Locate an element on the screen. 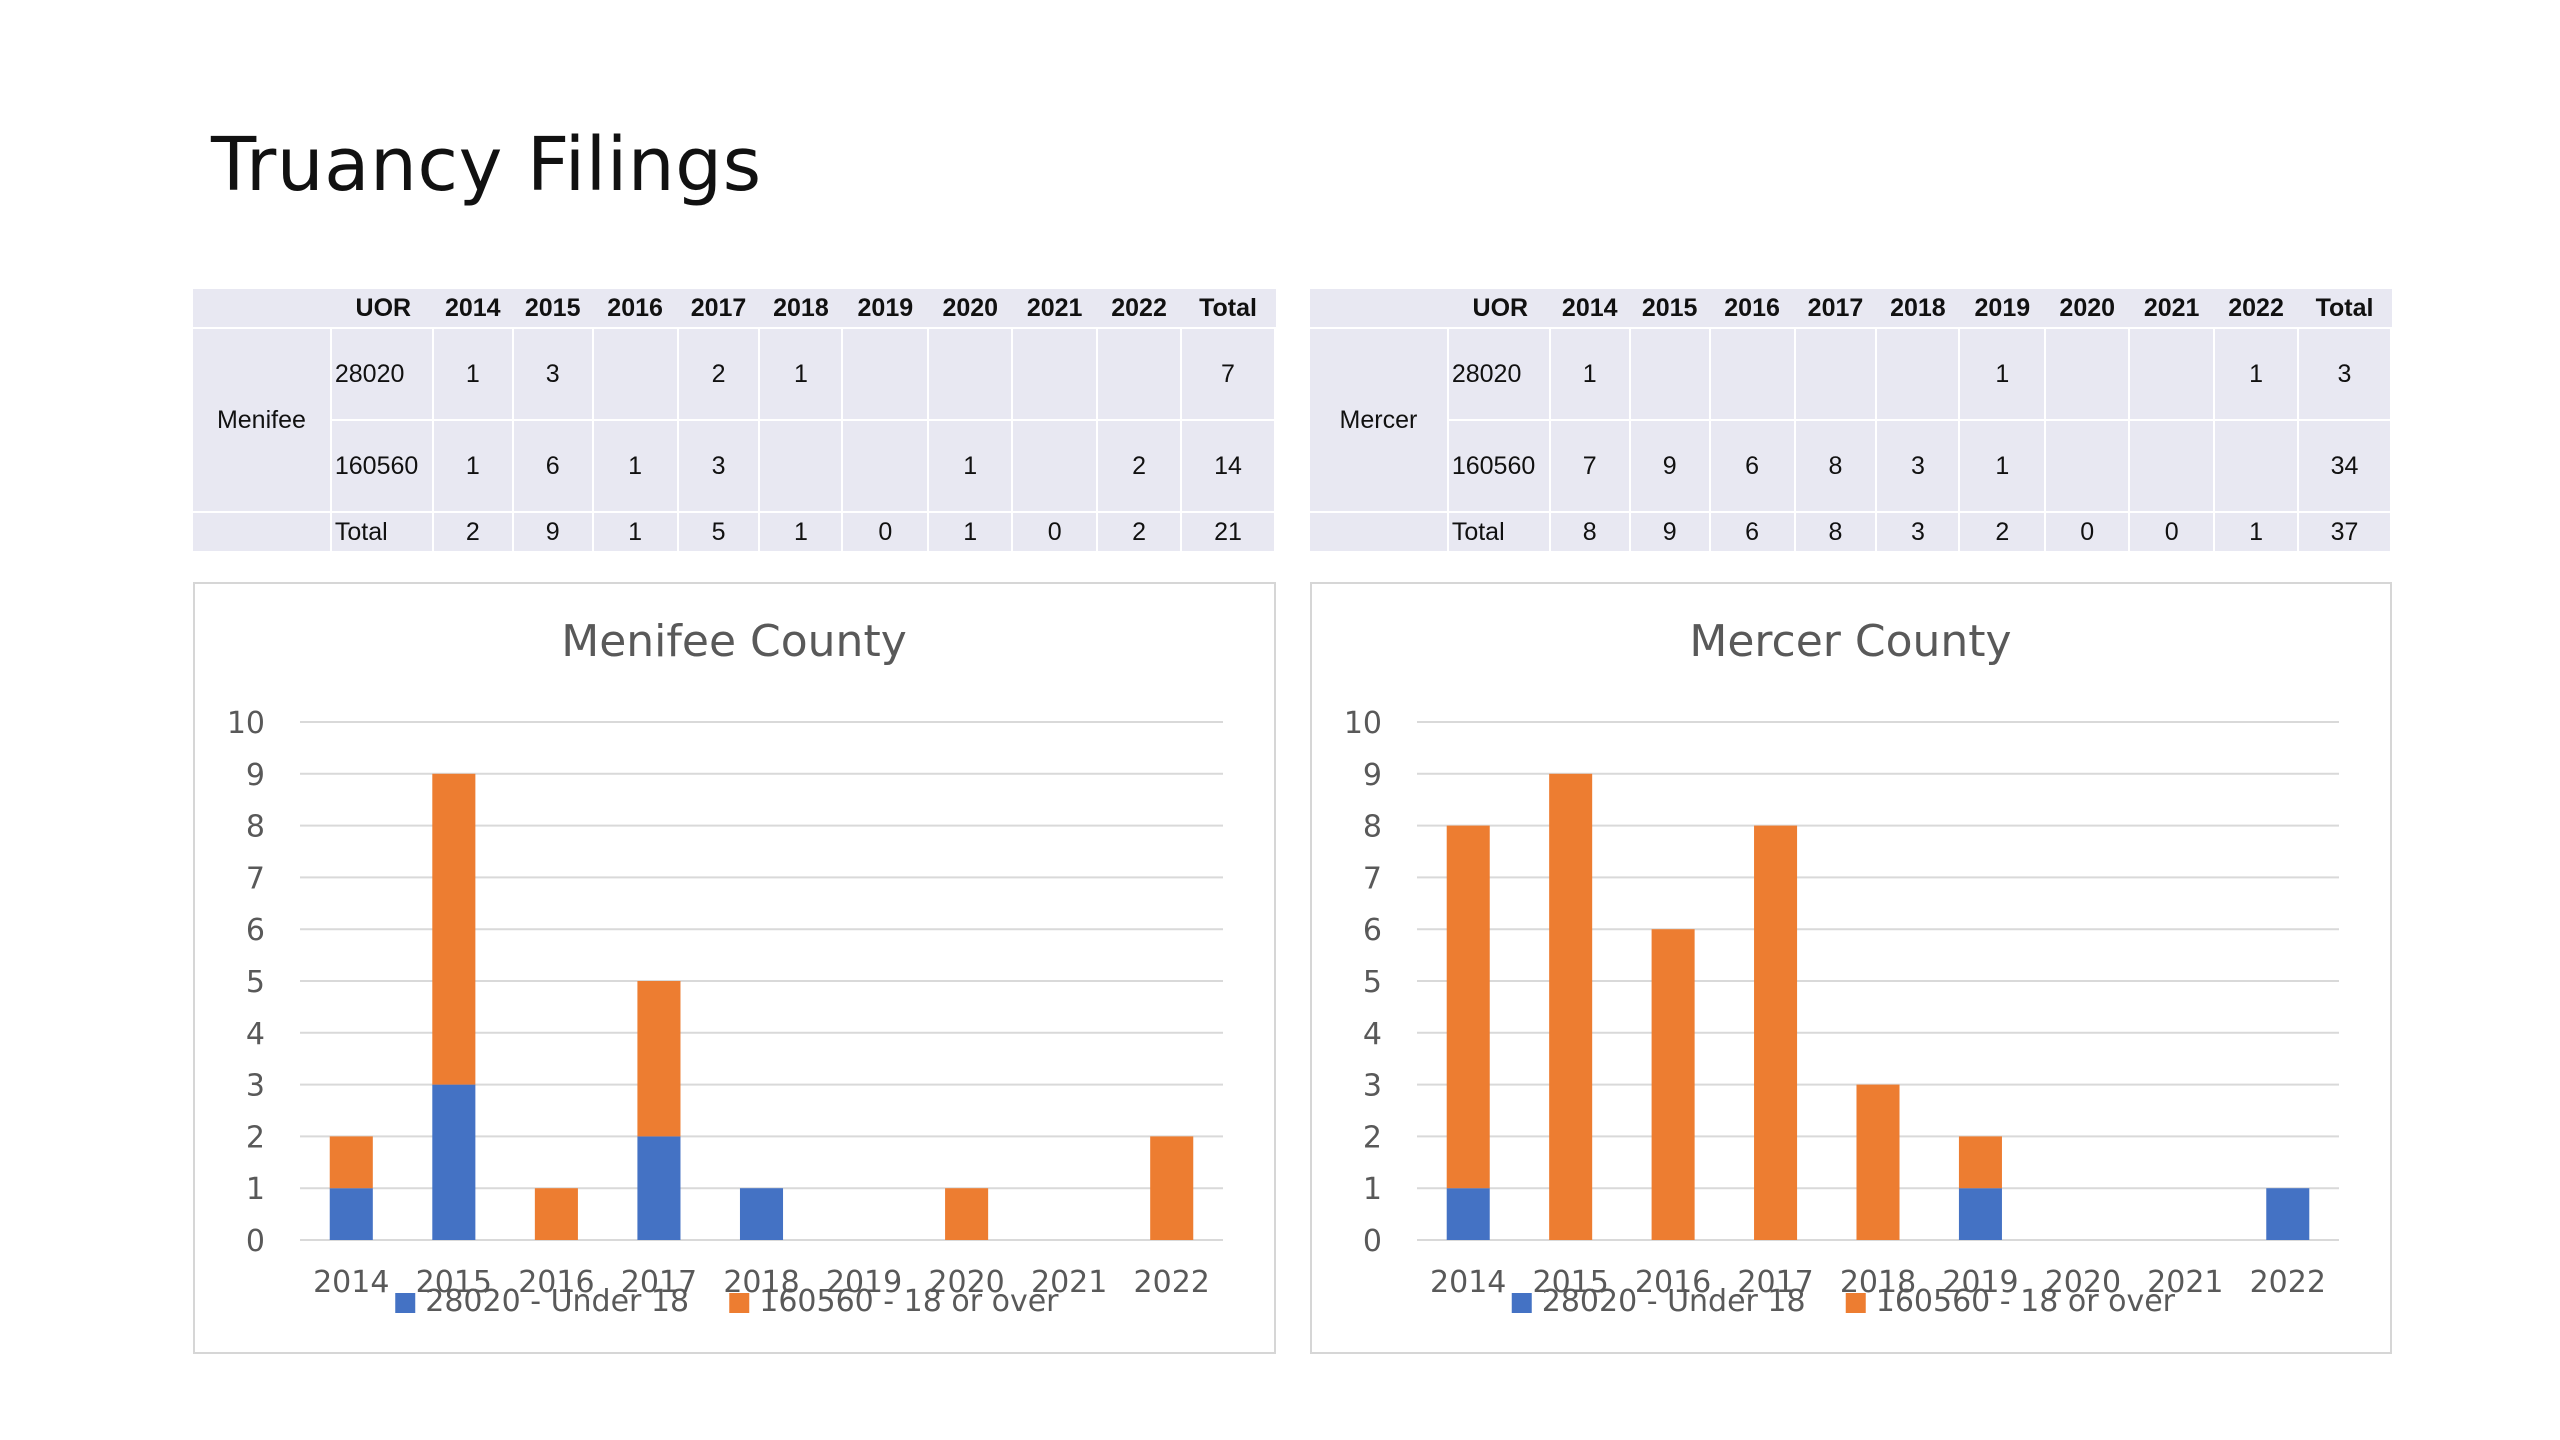 The image size is (2560, 1440). y-tick-label: 1 is located at coordinates (255, 1189).